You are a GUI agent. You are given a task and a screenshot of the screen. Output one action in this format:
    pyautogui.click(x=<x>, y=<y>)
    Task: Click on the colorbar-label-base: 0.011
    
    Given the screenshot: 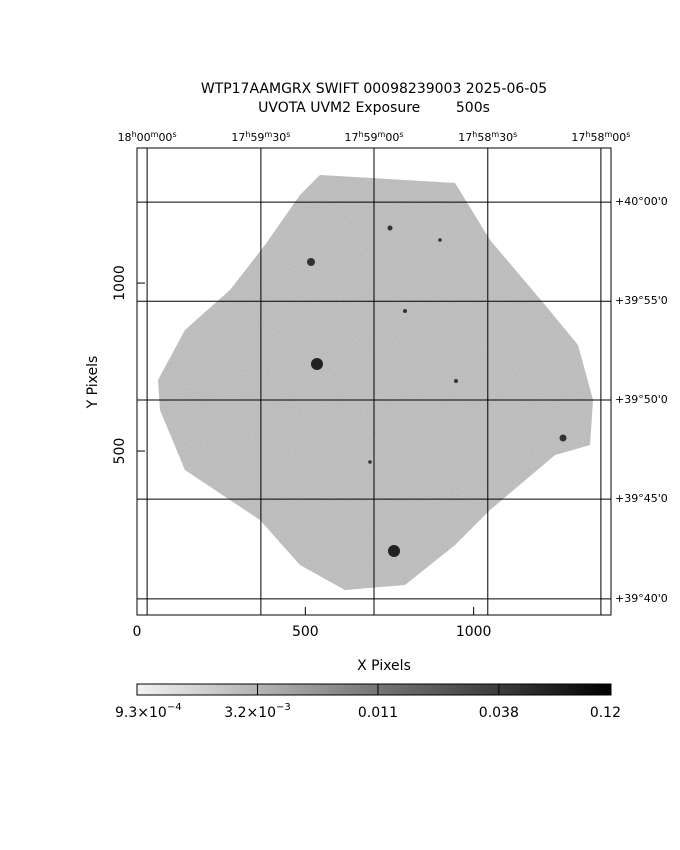 What is the action you would take?
    pyautogui.click(x=378, y=713)
    